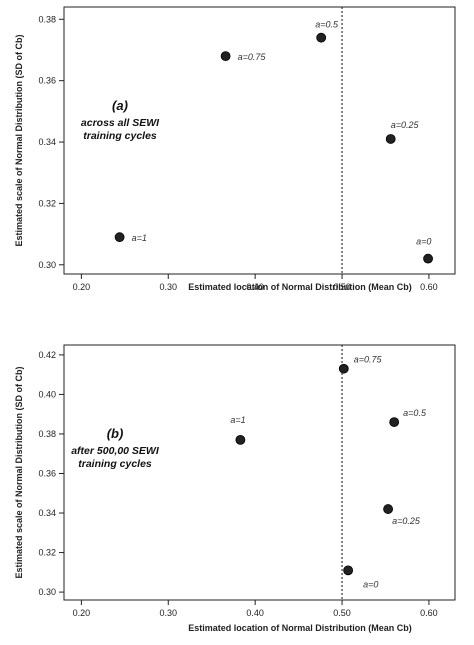 This screenshot has height=645, width=474. What do you see at coordinates (120, 105) in the screenshot?
I see `panel-label: (a)` at bounding box center [120, 105].